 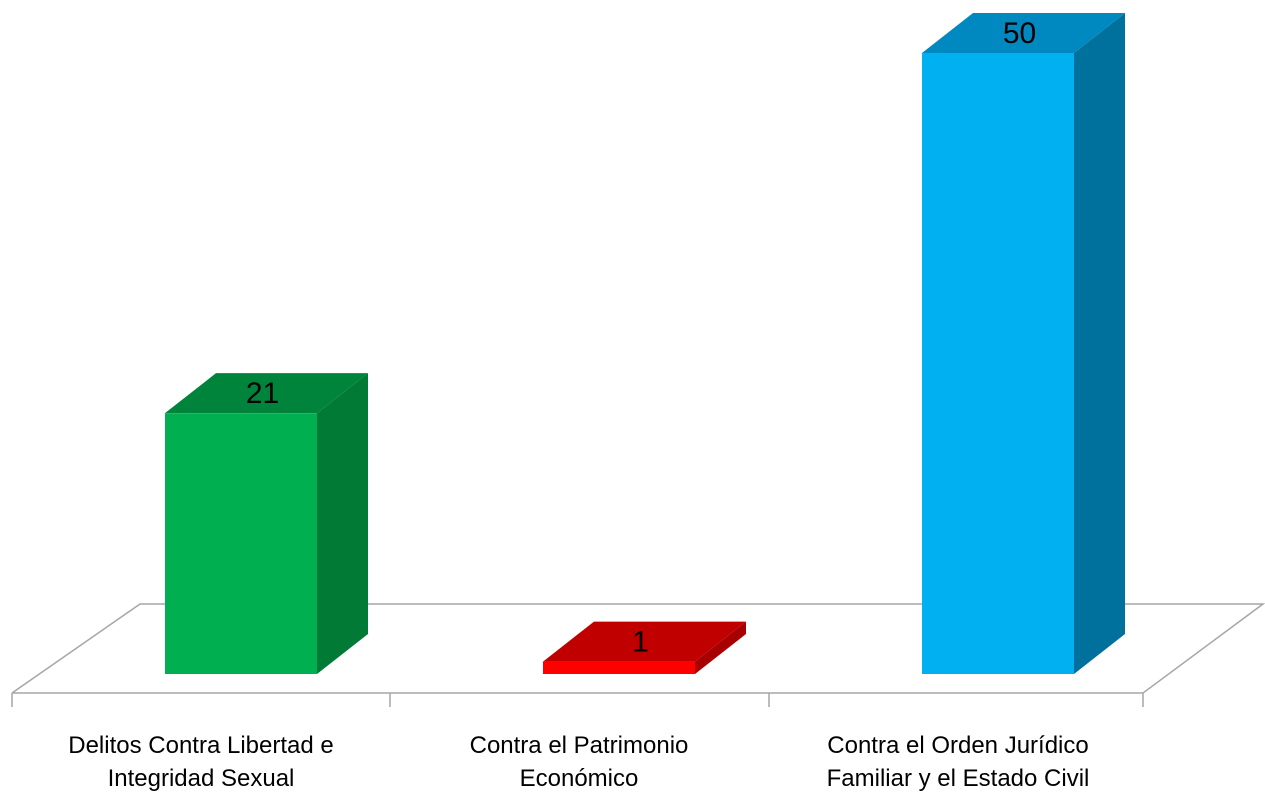 I want to click on data-label-0: 21, so click(x=262, y=393).